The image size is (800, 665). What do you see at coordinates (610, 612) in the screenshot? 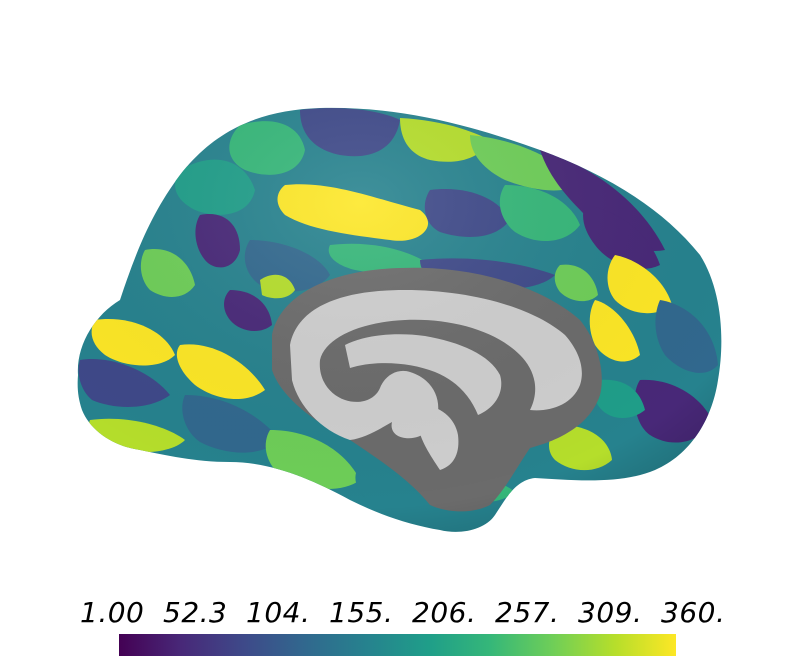
I see `colorbar-tick-label: 309.` at bounding box center [610, 612].